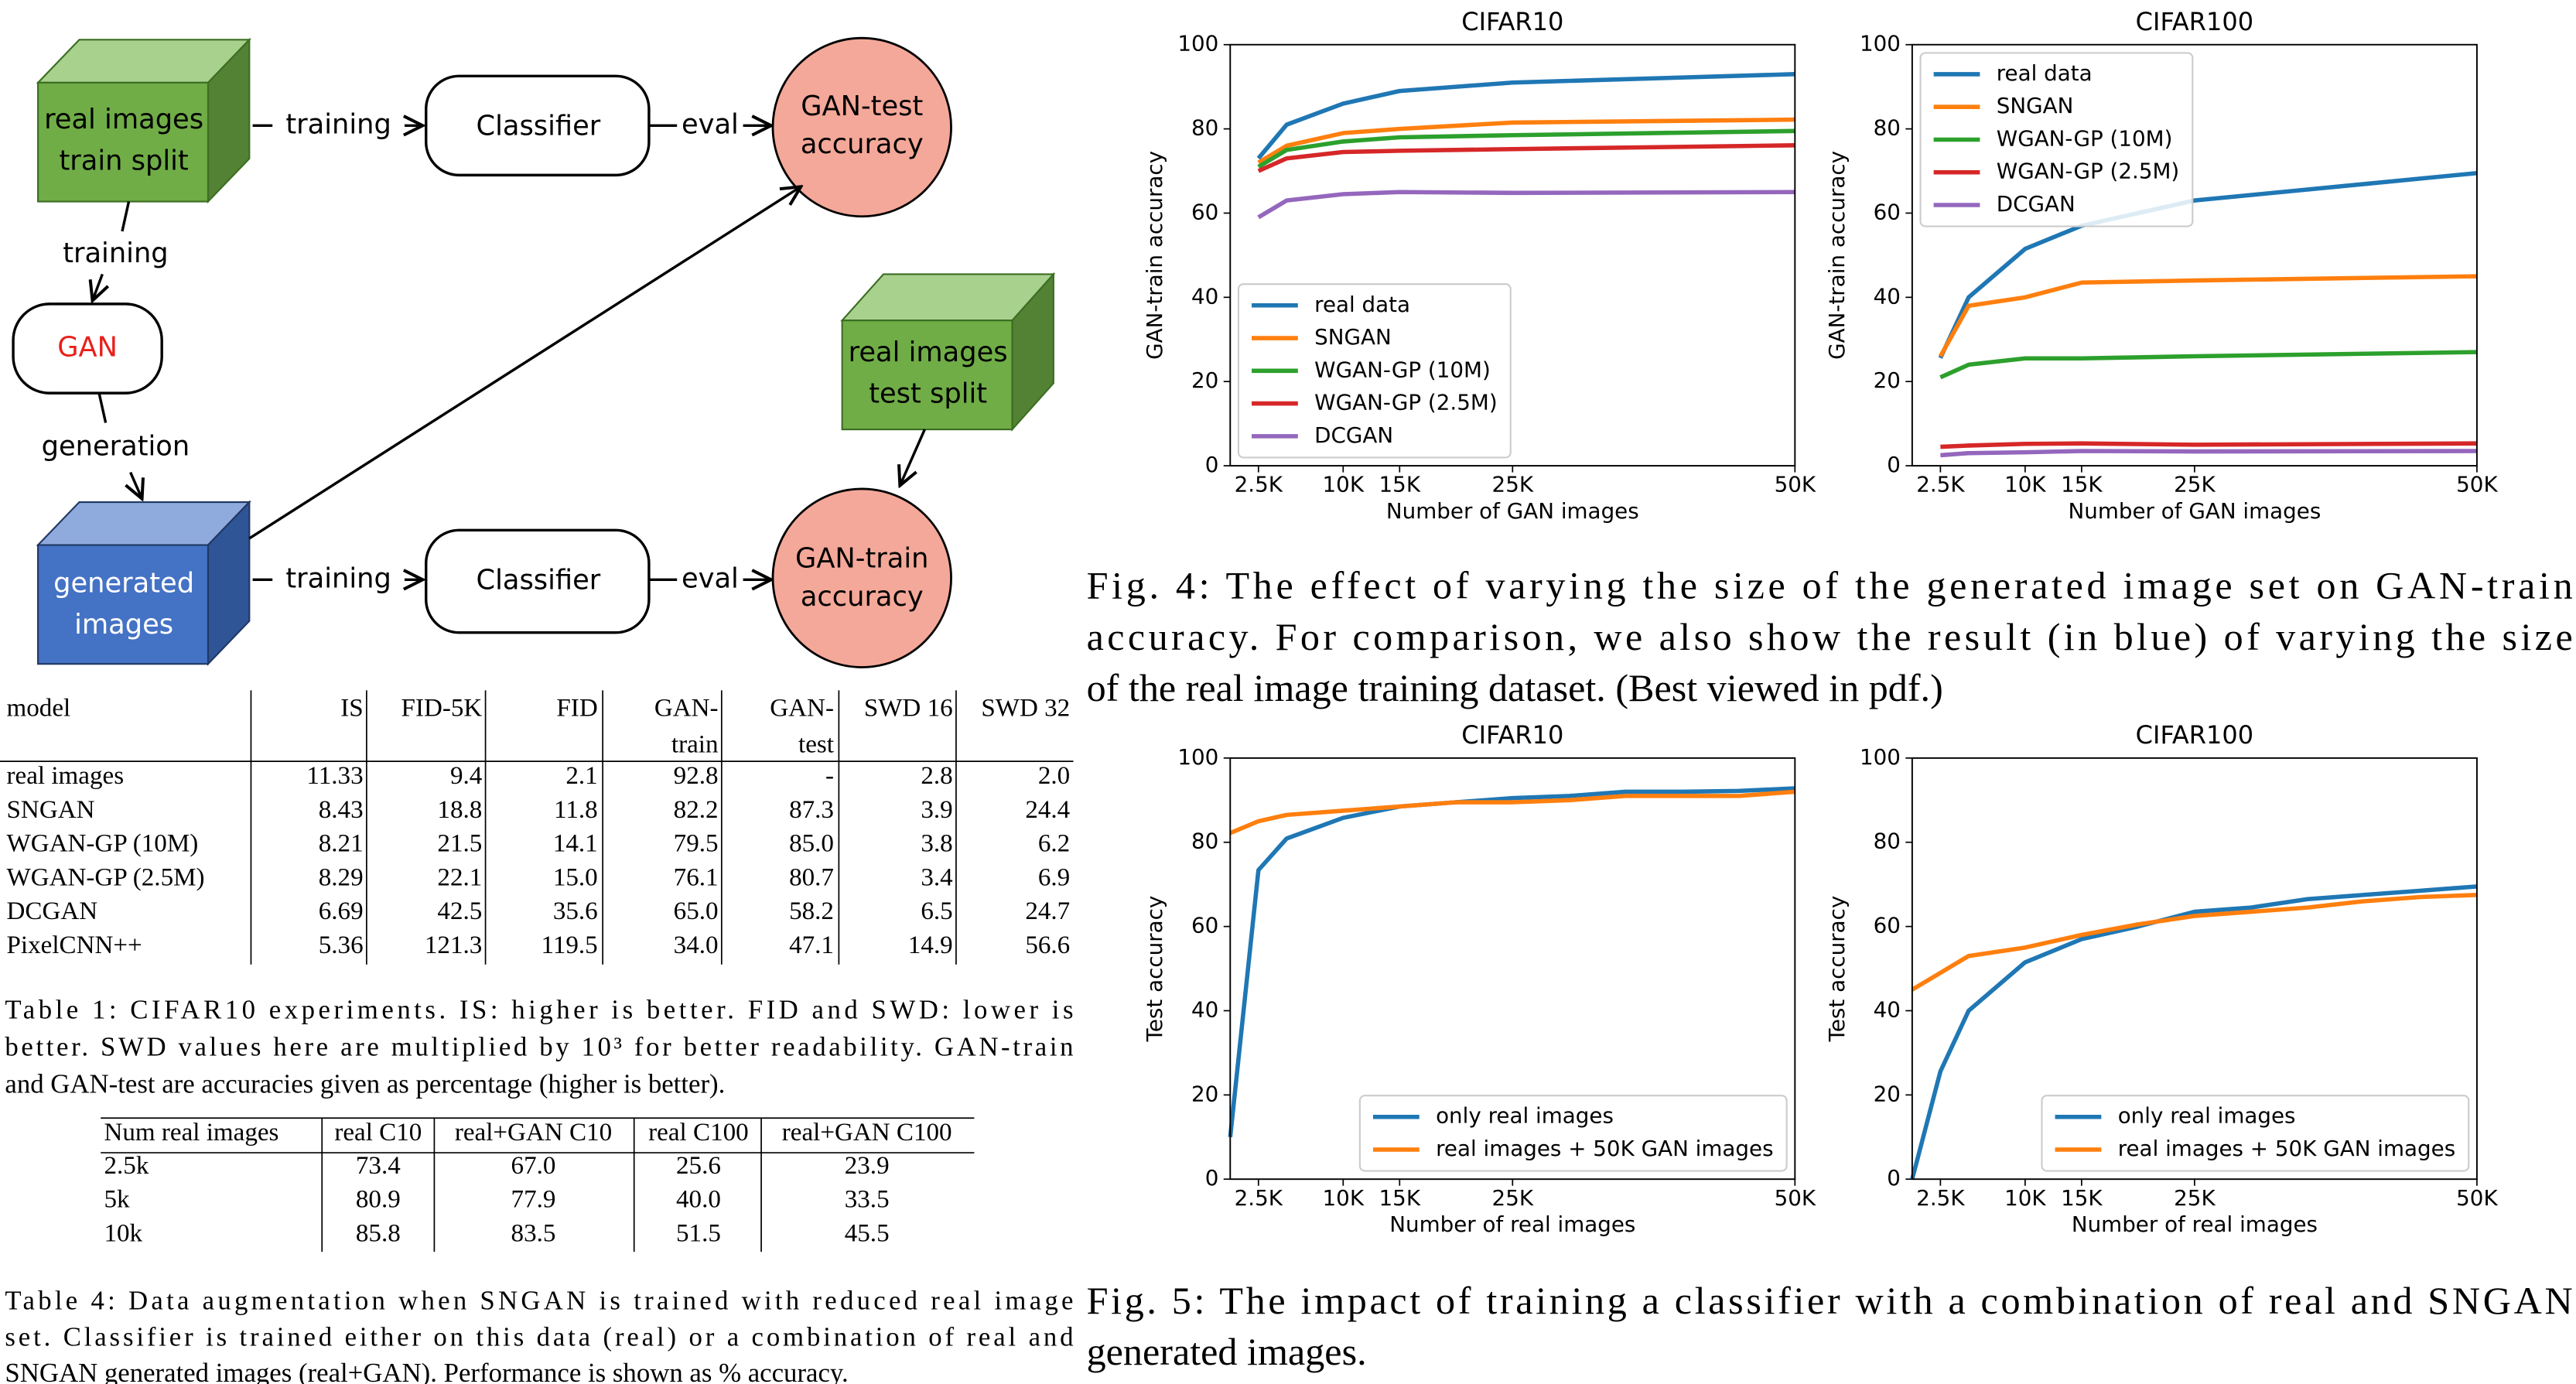 Image resolution: width=2576 pixels, height=1384 pixels. Describe the element at coordinates (710, 578) in the screenshot. I see `edge-label: eval` at that location.